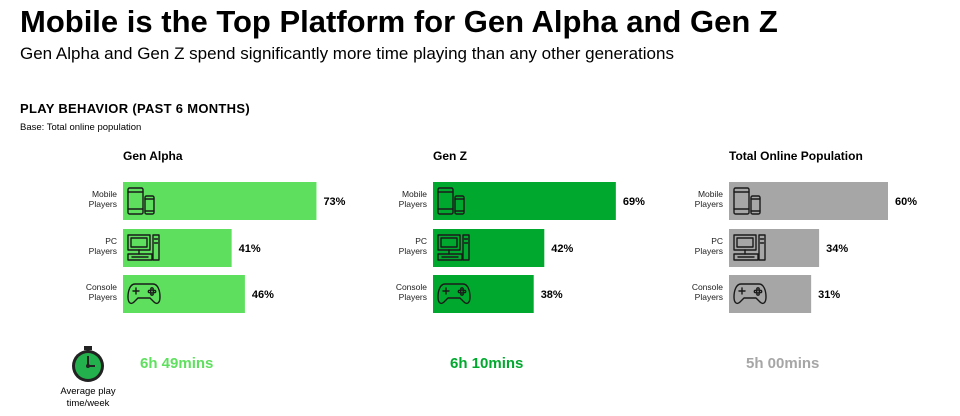 The width and height of the screenshot is (960, 416). What do you see at coordinates (487, 363) in the screenshot?
I see `gen-z-play-time: 6h 10mins` at bounding box center [487, 363].